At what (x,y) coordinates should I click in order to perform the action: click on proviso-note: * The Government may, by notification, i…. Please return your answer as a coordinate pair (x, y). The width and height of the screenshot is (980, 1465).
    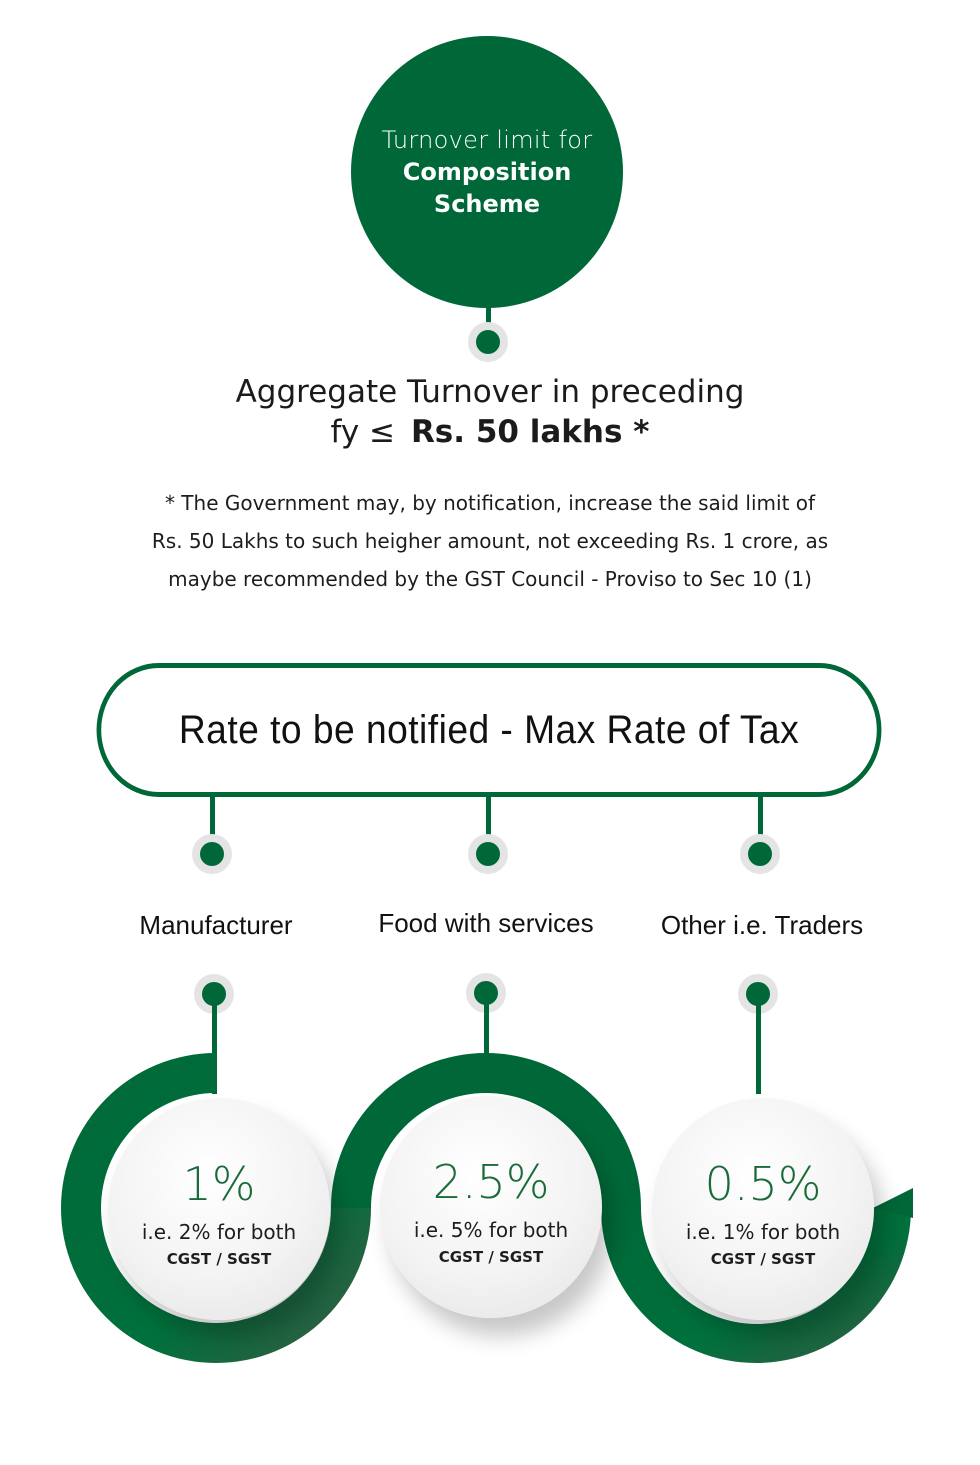
    Looking at the image, I should click on (490, 541).